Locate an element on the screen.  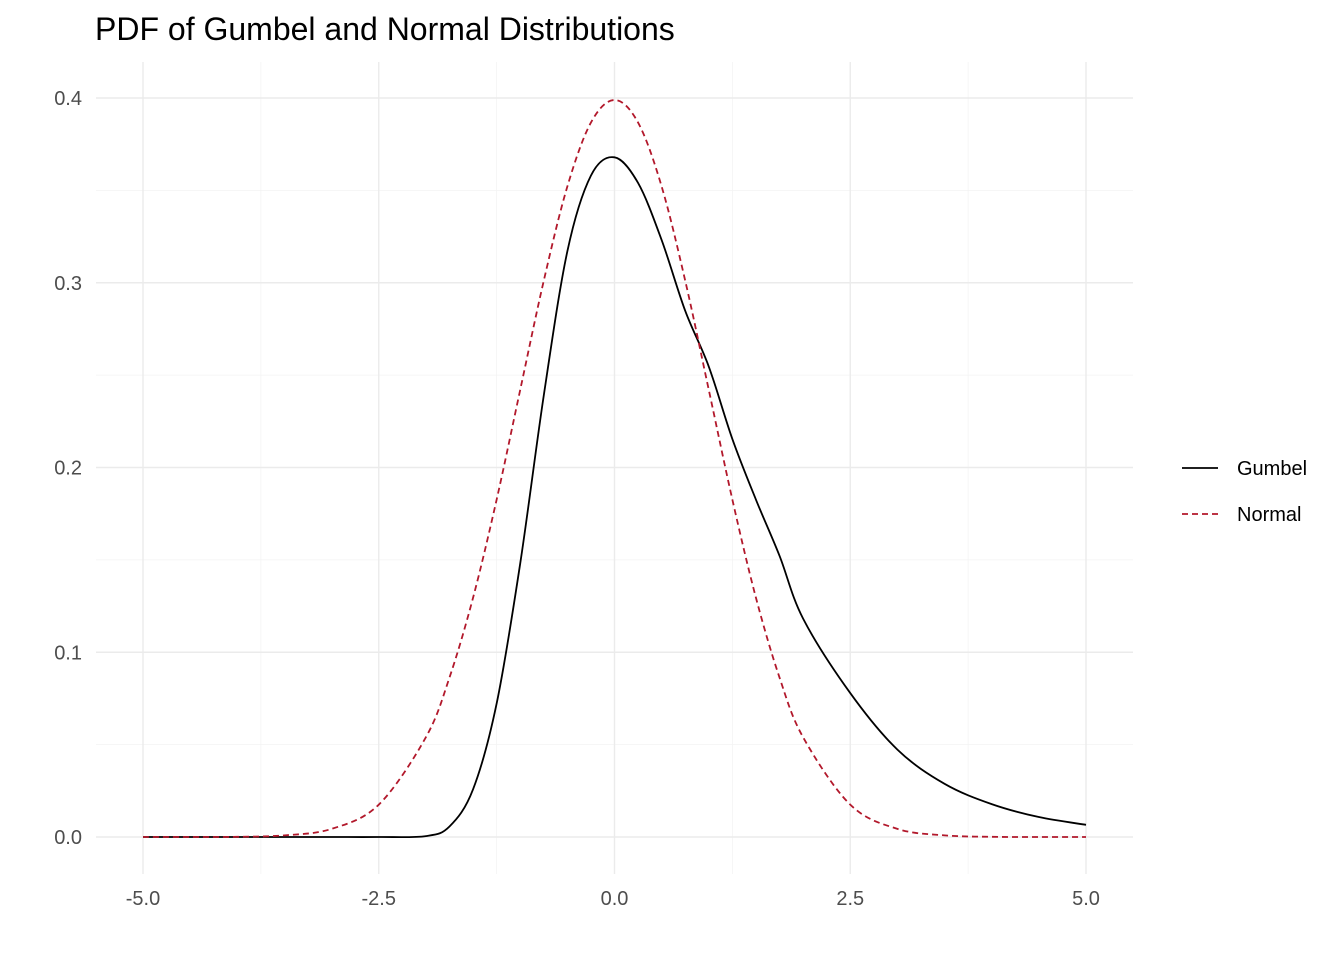
y-tick-label: 0.3 is located at coordinates (68, 284).